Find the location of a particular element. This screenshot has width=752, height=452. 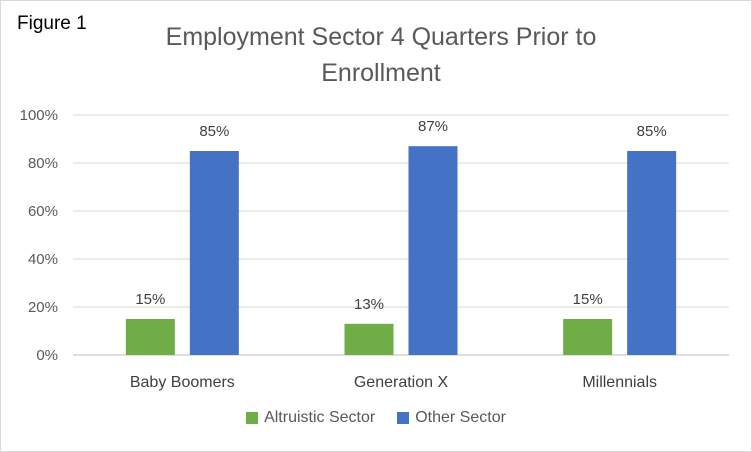

data-label-altruistic-sector-baby-boomers: 15% is located at coordinates (150, 299).